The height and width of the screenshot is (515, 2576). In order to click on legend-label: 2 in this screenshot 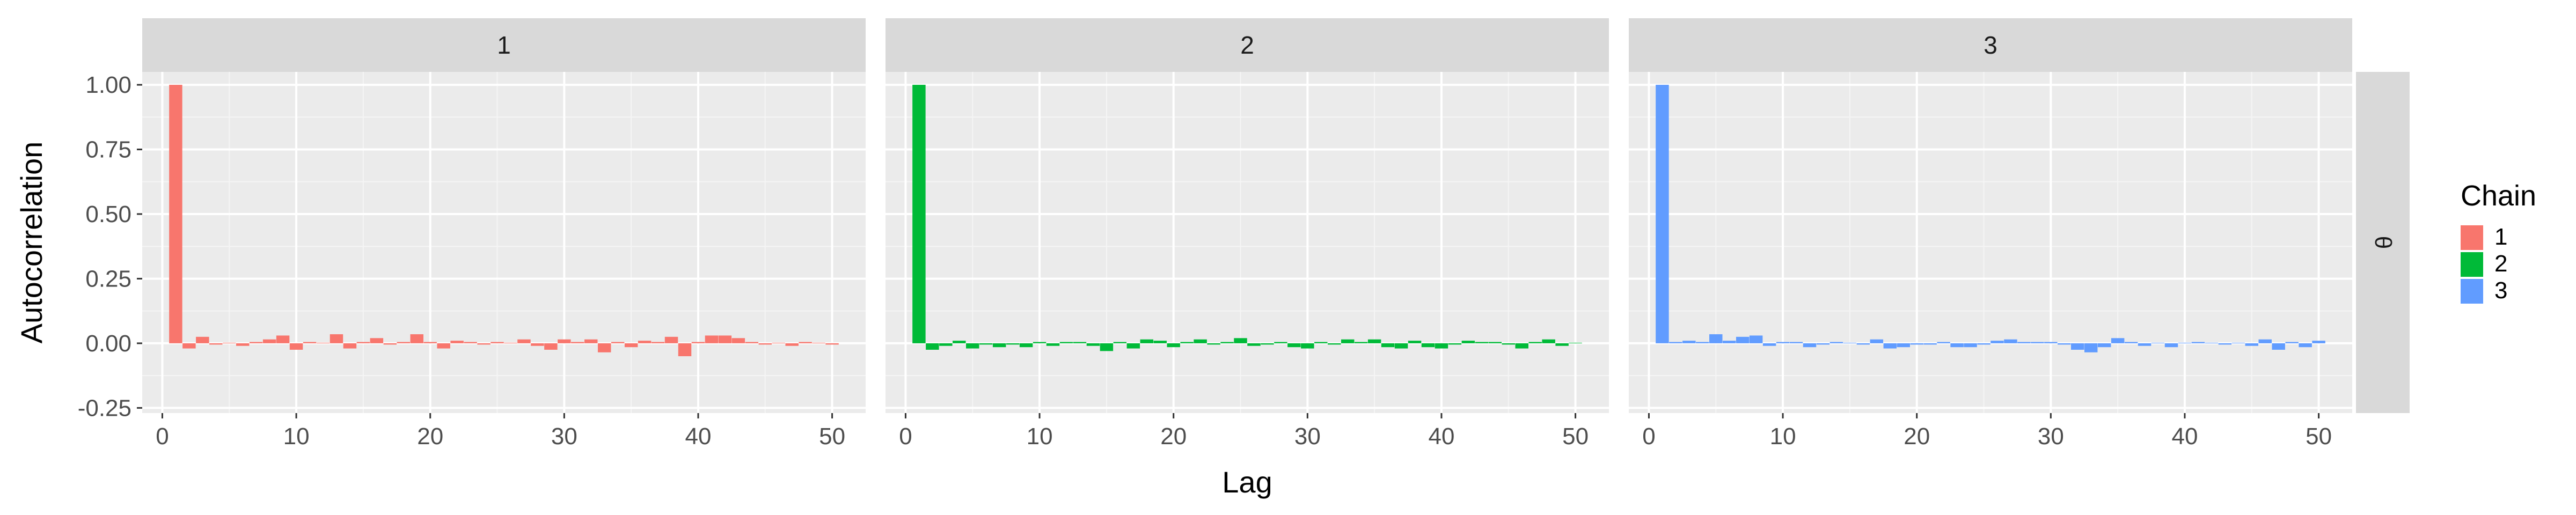, I will do `click(2500, 264)`.